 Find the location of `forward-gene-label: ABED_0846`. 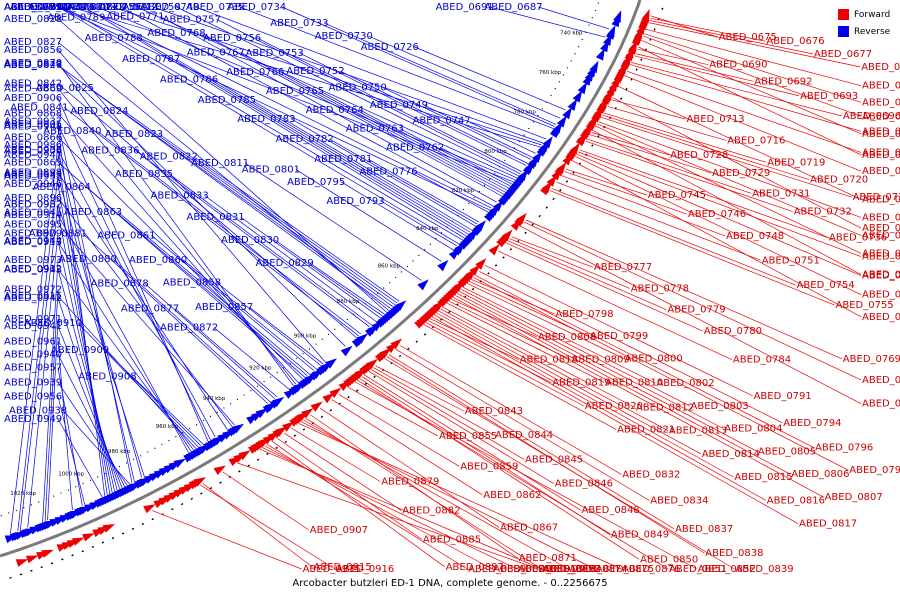

forward-gene-label: ABED_0846 is located at coordinates (584, 484).